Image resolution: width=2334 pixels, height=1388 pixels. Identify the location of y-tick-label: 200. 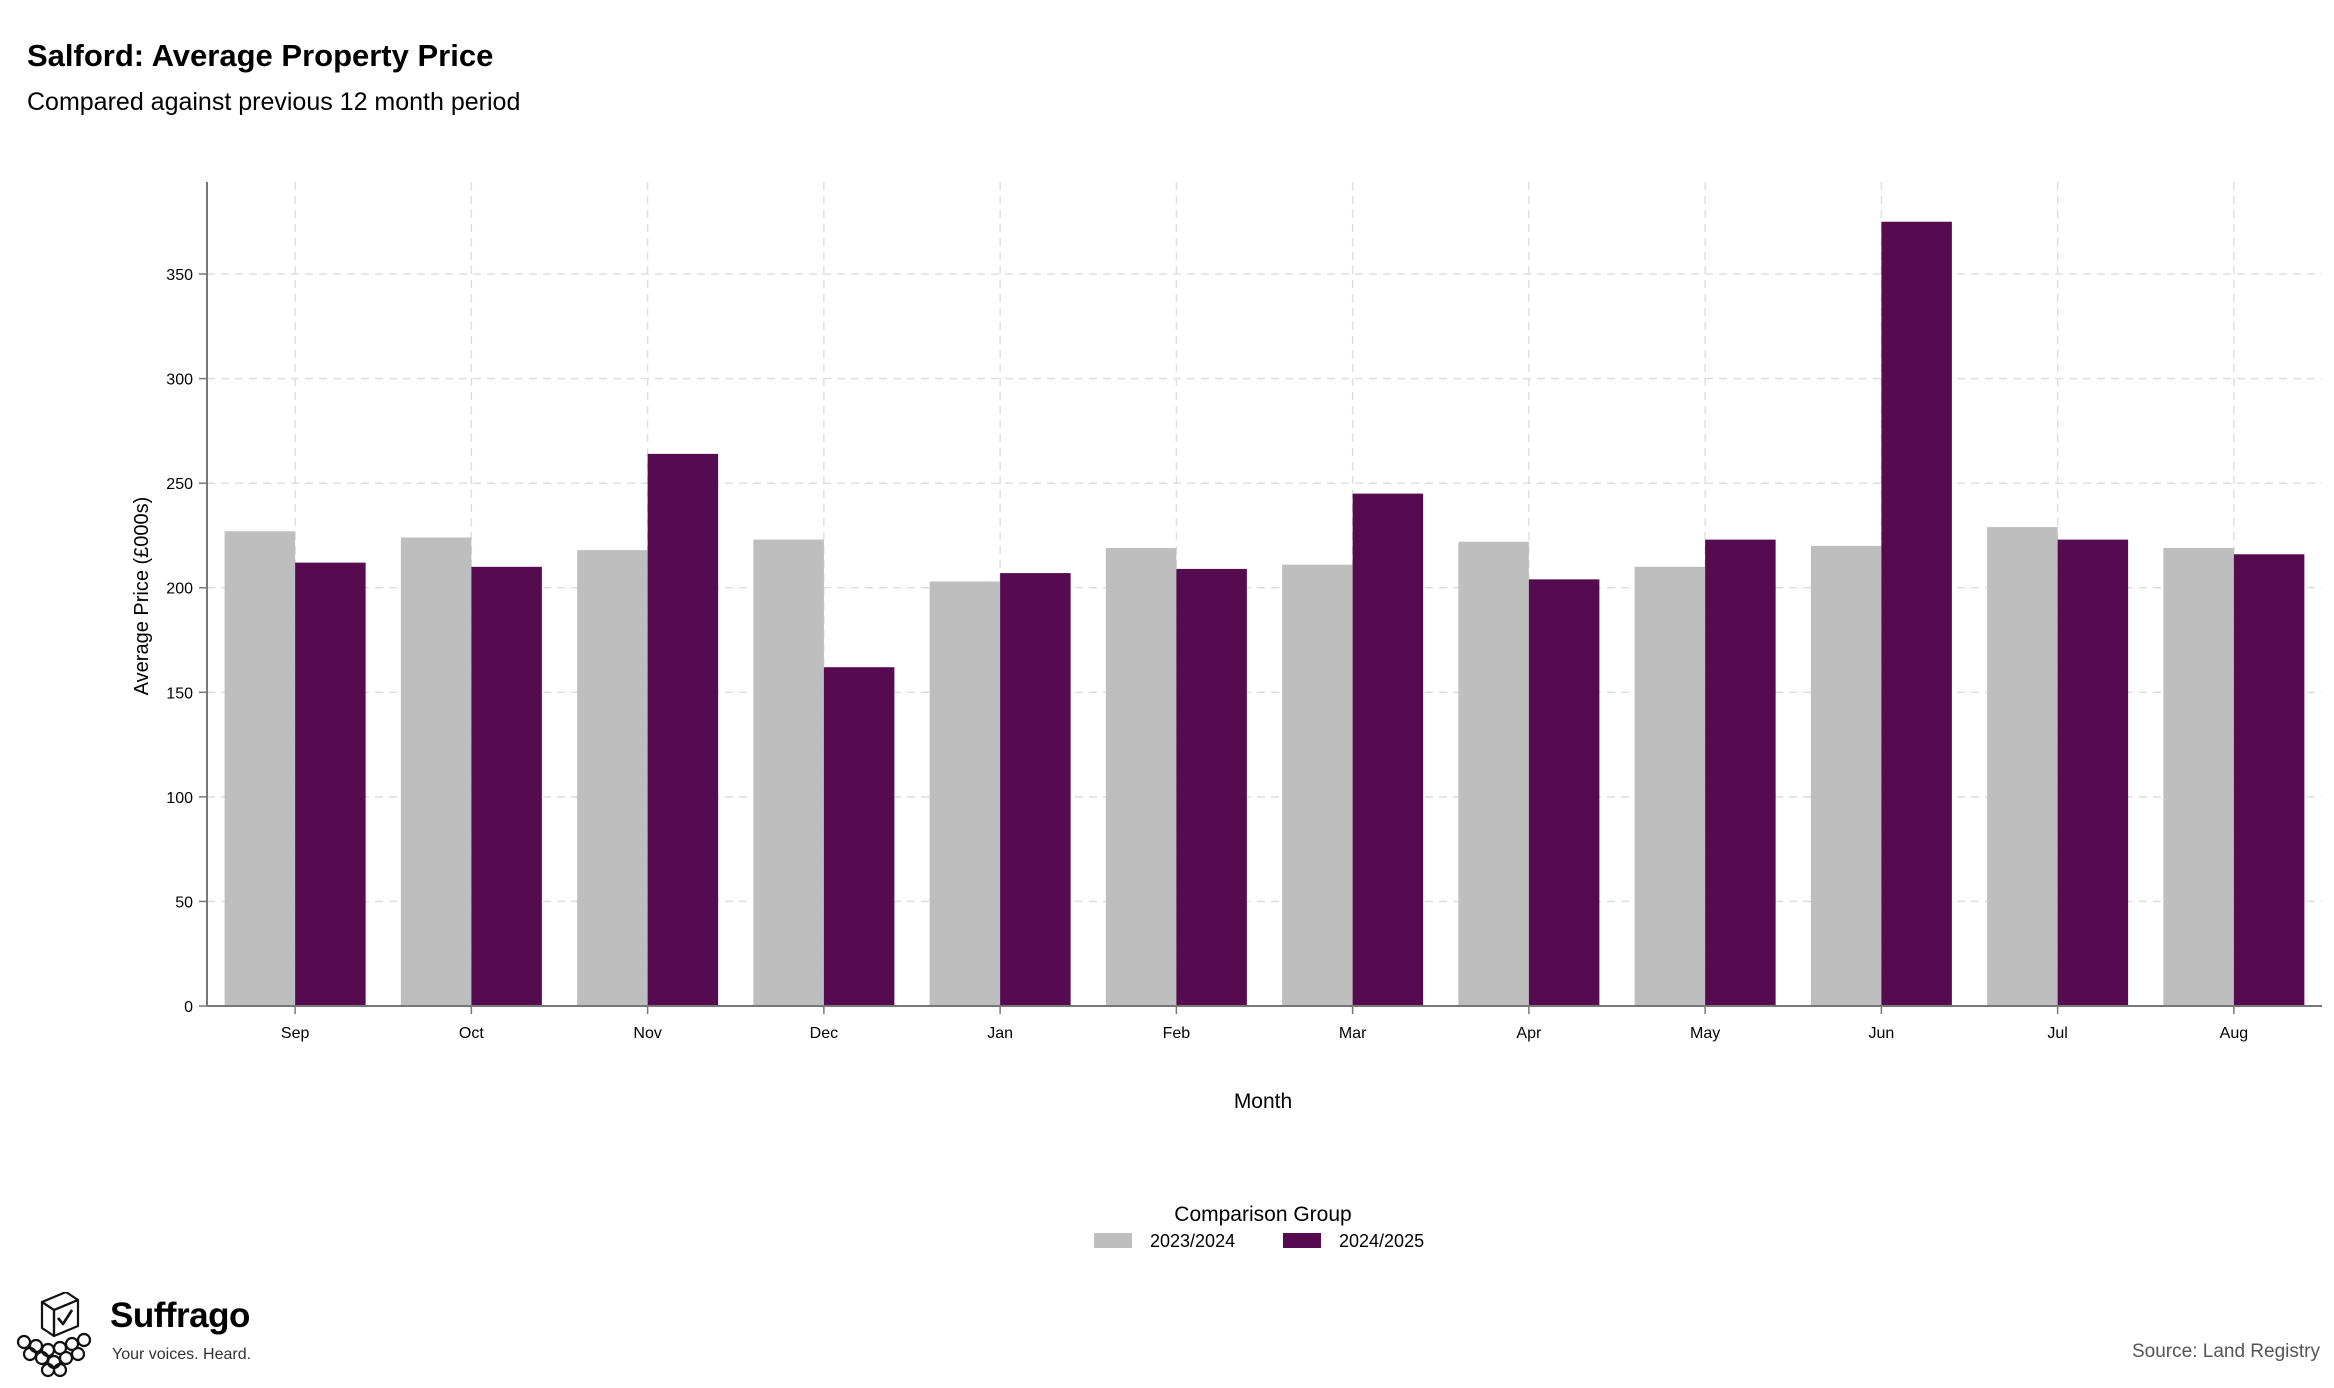
(179, 589).